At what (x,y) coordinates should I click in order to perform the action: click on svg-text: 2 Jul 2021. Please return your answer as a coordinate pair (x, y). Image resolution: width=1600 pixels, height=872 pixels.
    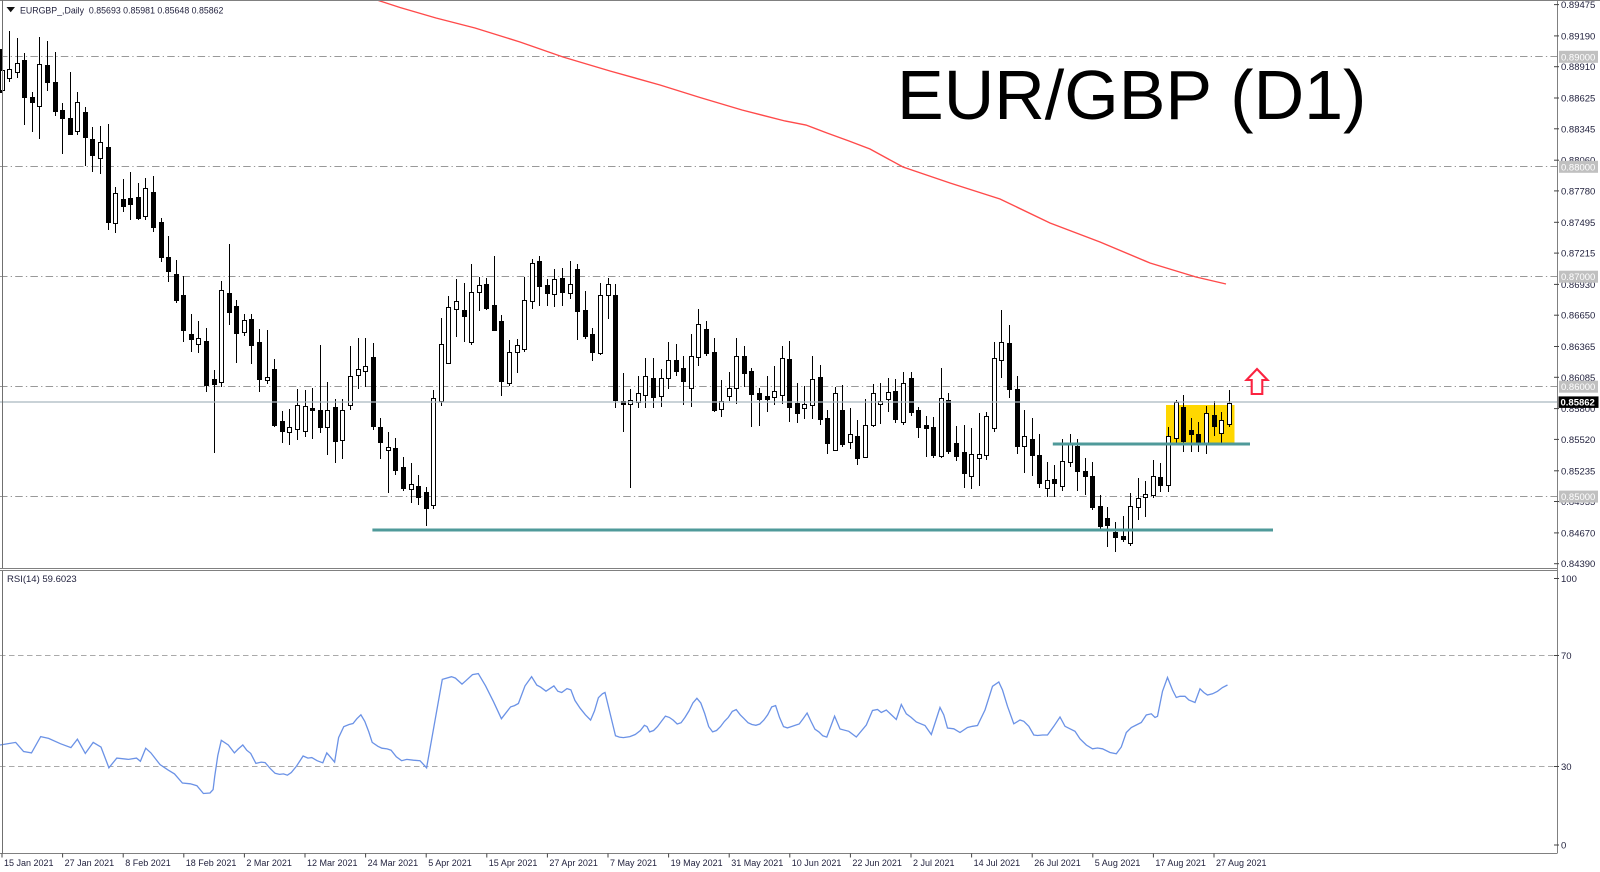
    Looking at the image, I should click on (934, 863).